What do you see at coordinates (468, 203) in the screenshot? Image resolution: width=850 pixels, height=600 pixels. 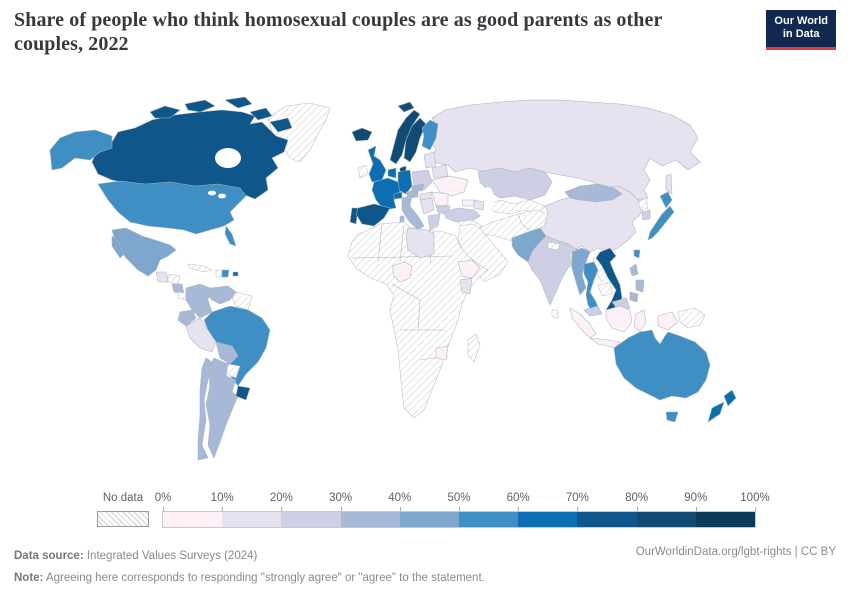 I see `country-georgia` at bounding box center [468, 203].